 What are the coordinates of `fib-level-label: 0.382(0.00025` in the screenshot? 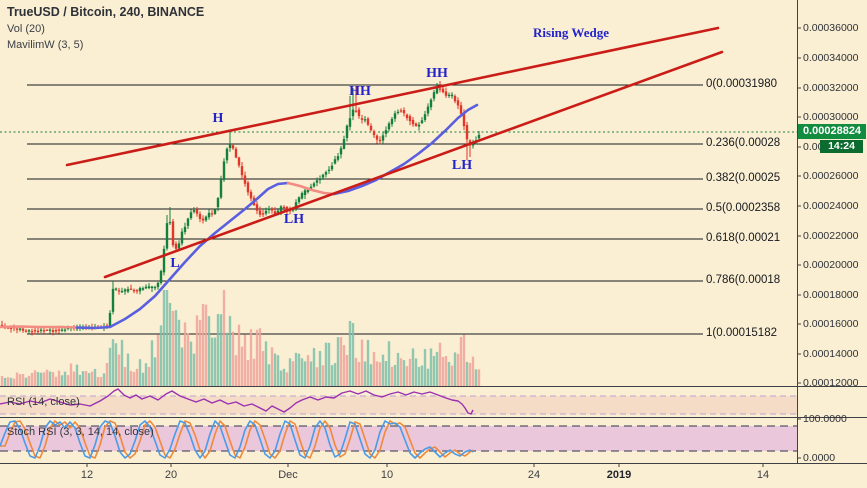 It's located at (743, 178).